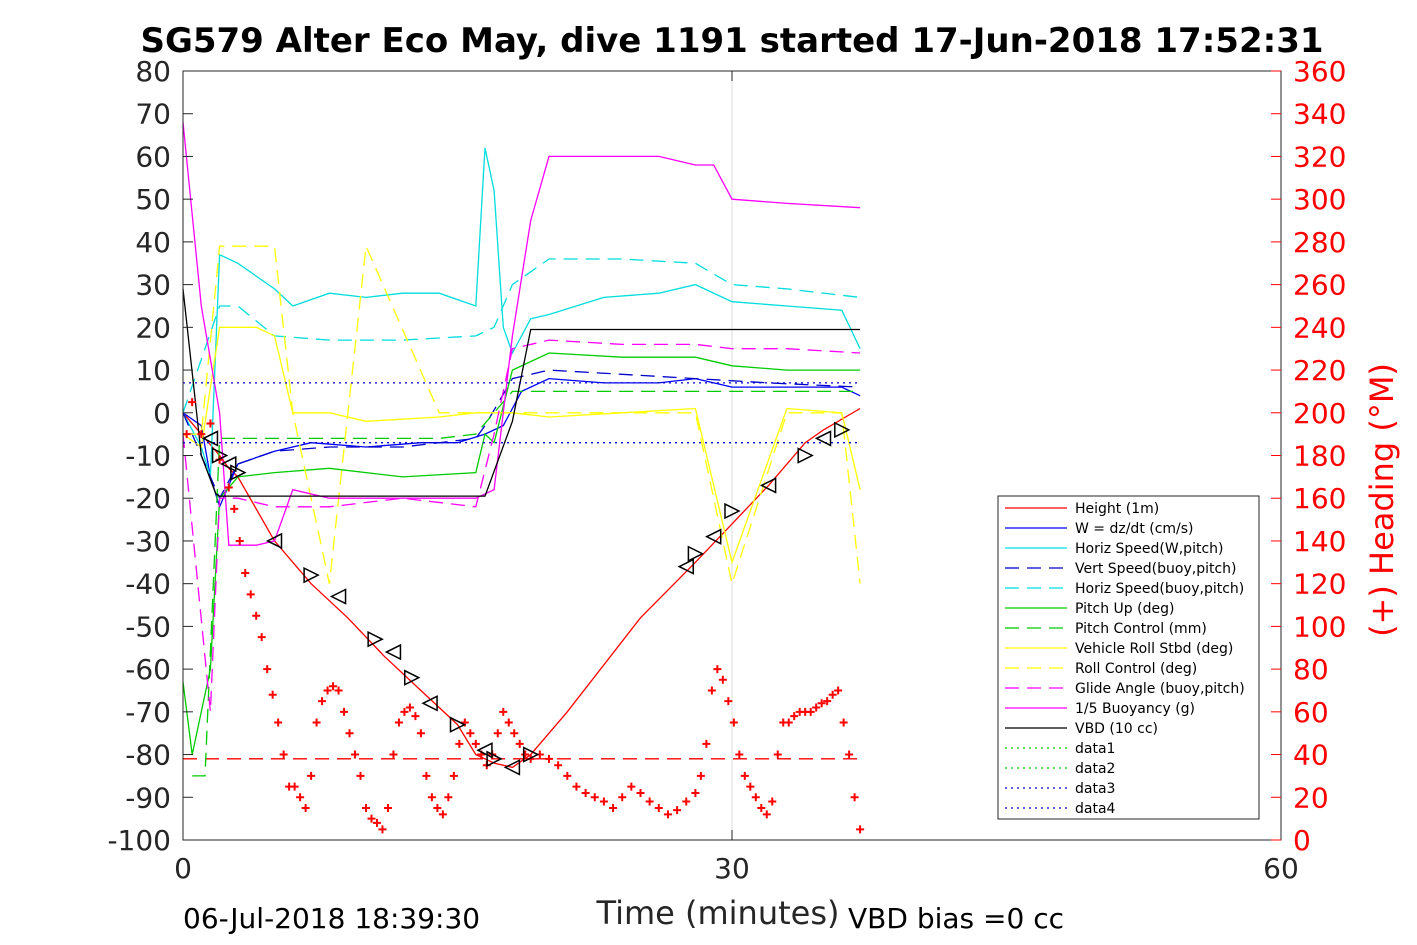  What do you see at coordinates (1095, 809) in the screenshot?
I see `legend-label: data4` at bounding box center [1095, 809].